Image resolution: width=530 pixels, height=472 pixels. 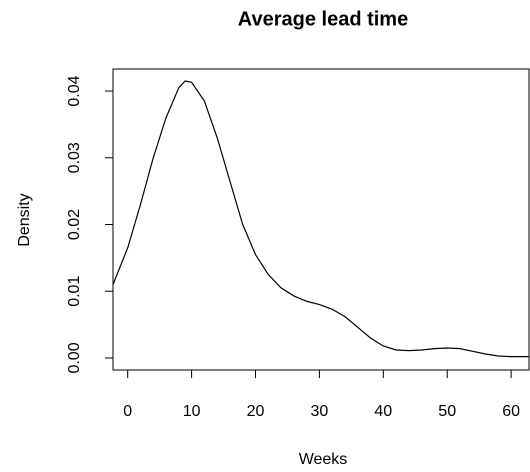 What do you see at coordinates (192, 411) in the screenshot?
I see `x-tick-label: 10` at bounding box center [192, 411].